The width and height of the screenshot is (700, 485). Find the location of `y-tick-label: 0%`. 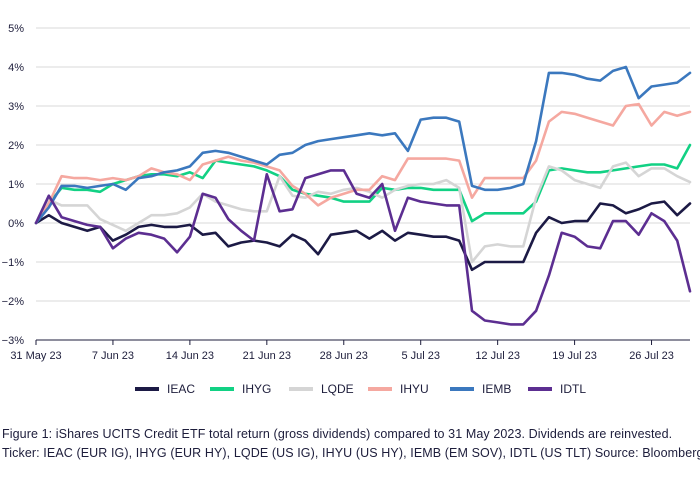

y-tick-label: 0% is located at coordinates (16, 224).